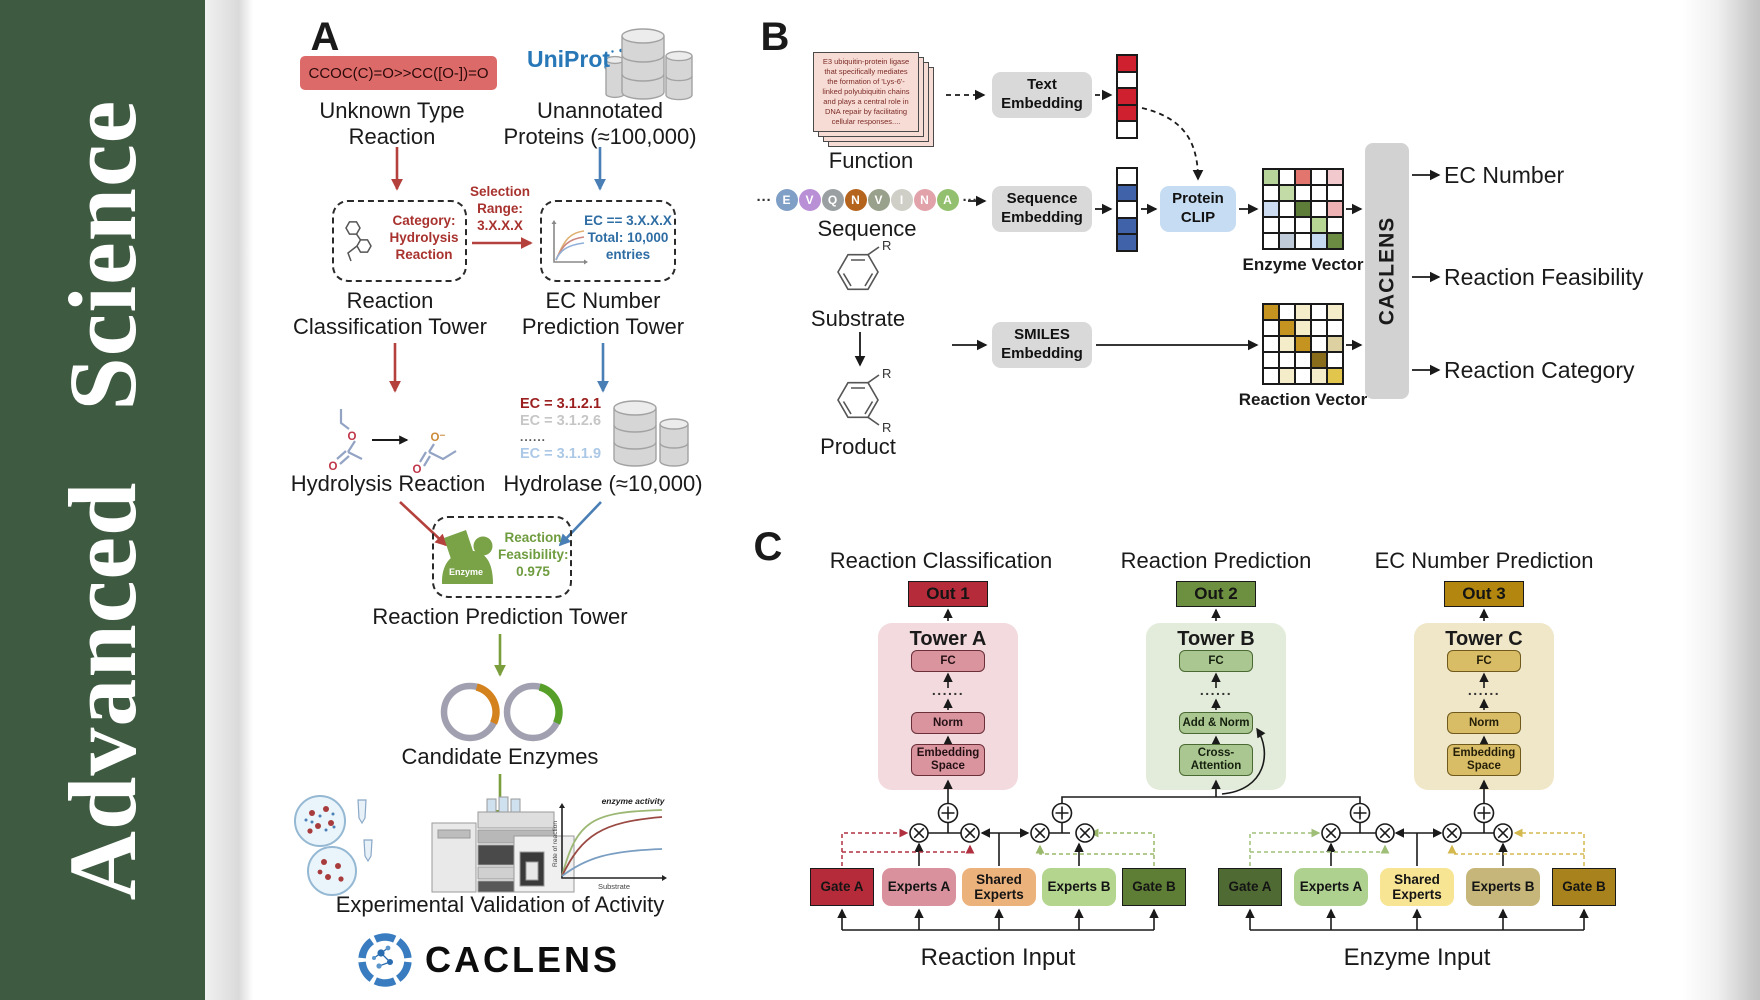  I want to click on enzyme-gate-b: Gate B, so click(1584, 887).